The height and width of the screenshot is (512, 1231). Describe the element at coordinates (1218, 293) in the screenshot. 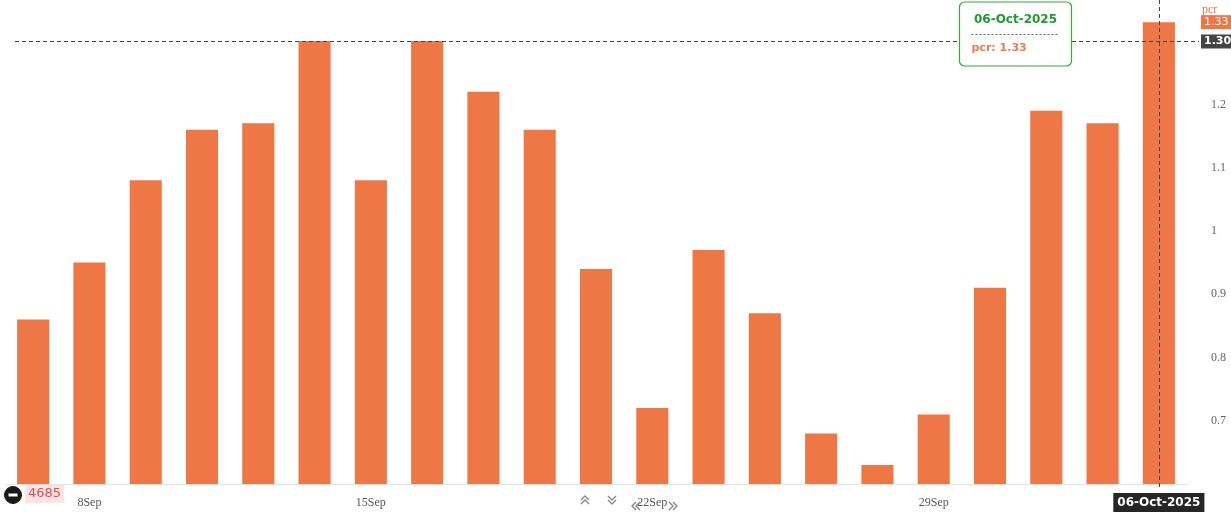

I see `y-tick-label: 0.9` at that location.